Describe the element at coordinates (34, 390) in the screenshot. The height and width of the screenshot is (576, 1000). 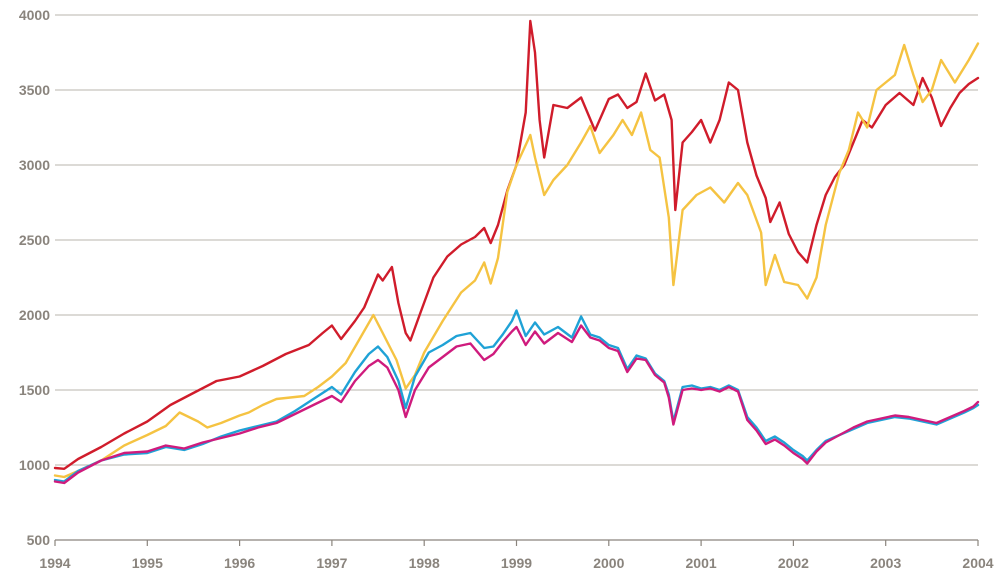
I see `y-tick-label: 1500` at that location.